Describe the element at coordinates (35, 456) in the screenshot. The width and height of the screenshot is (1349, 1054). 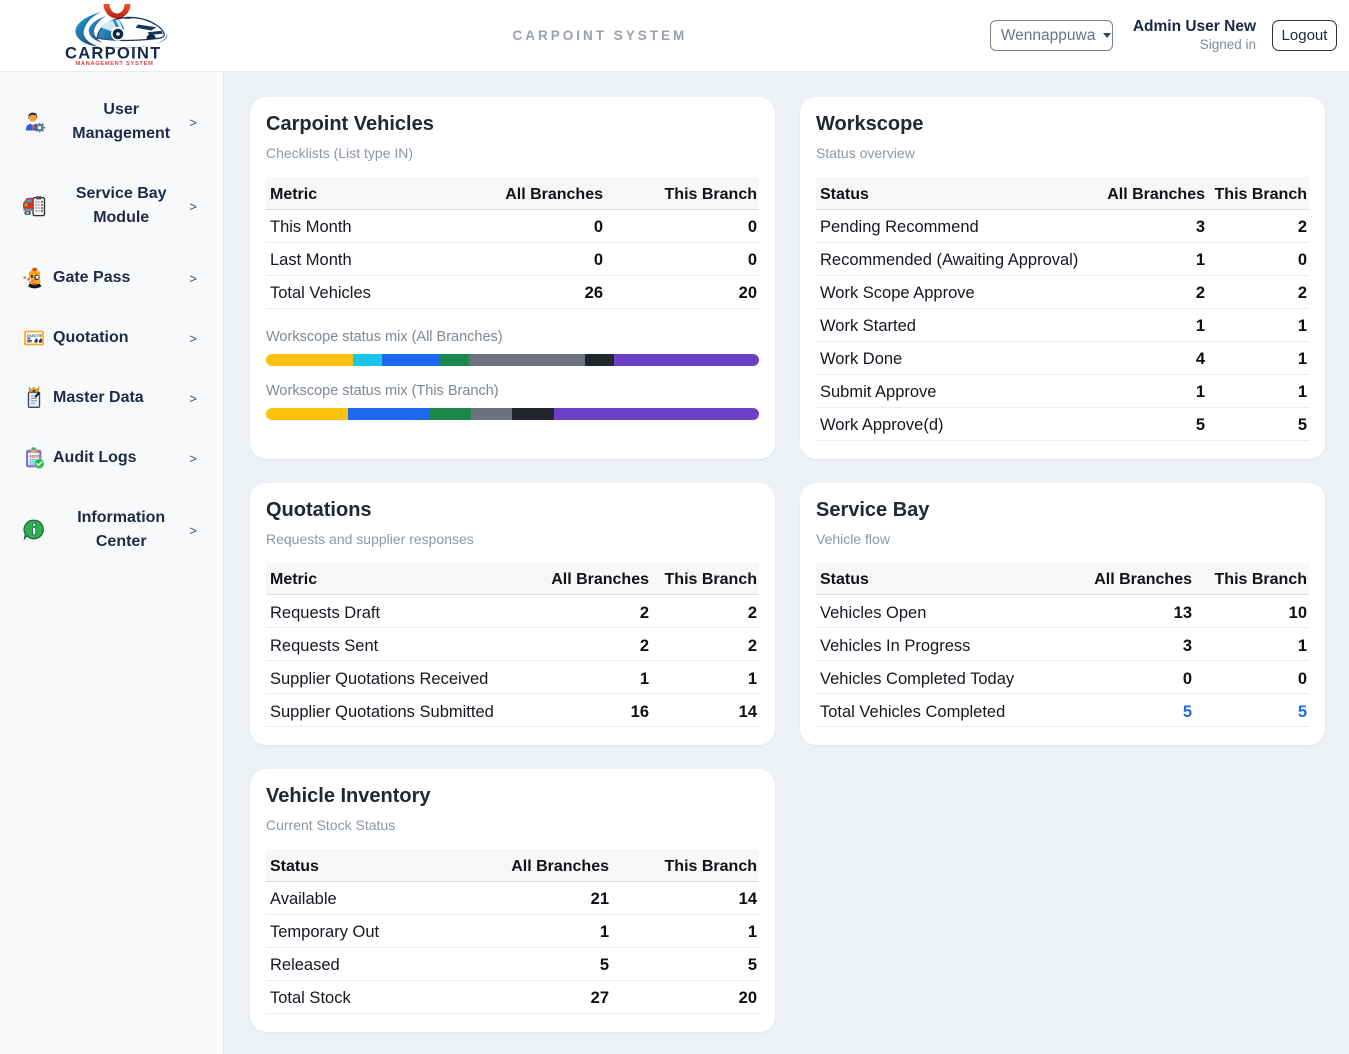
I see `svg-text: AUDIT` at that location.